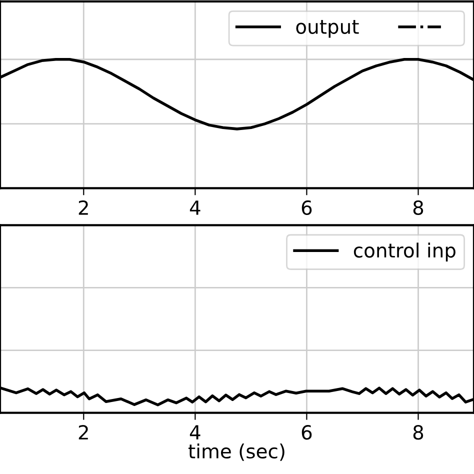  What do you see at coordinates (327, 29) in the screenshot?
I see `legend-label: output` at bounding box center [327, 29].